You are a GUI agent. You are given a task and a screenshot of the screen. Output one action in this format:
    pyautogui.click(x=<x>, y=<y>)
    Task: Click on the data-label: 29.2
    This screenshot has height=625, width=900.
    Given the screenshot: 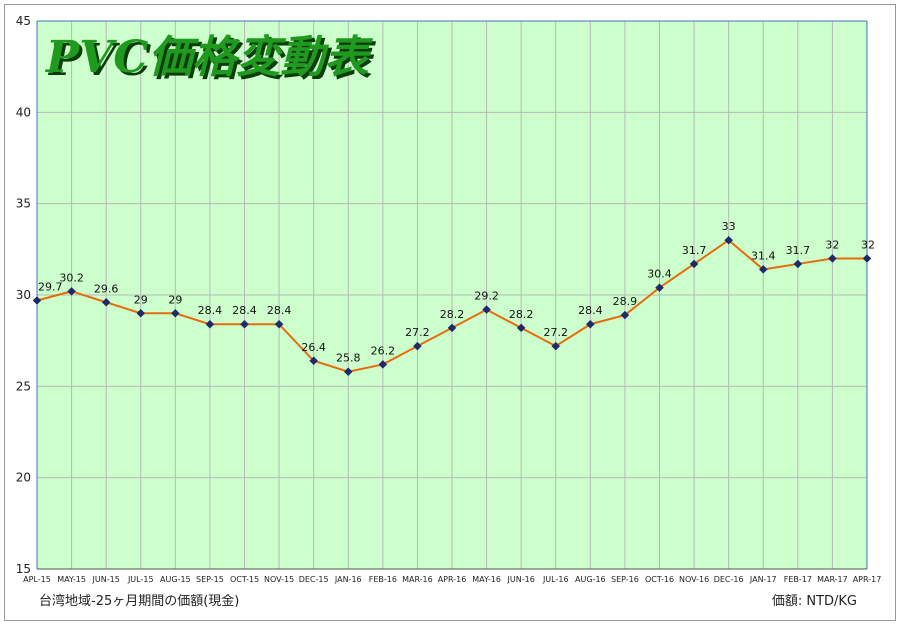 What is the action you would take?
    pyautogui.click(x=486, y=296)
    